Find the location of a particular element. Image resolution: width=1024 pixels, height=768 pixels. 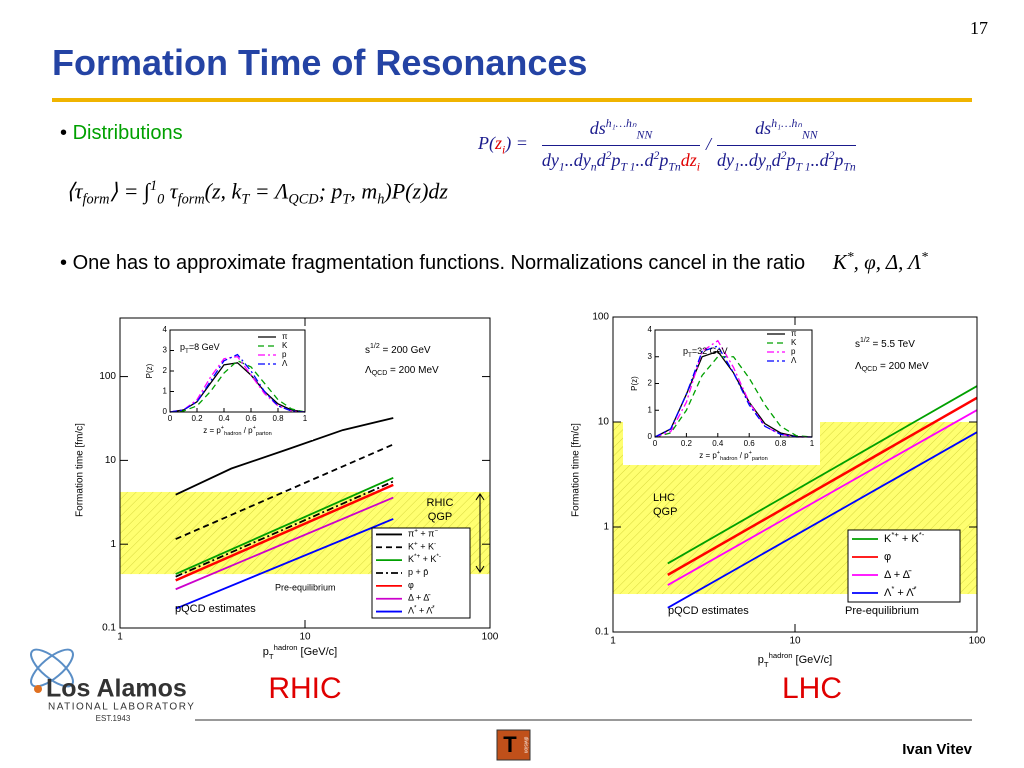

math-part: ..dy is located at coordinates (577, 159).